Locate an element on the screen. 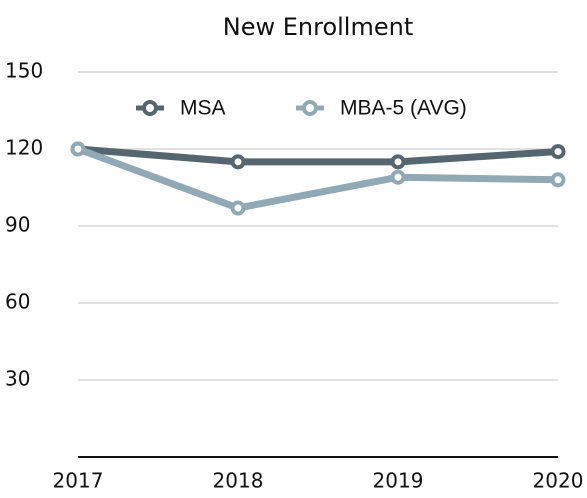 This screenshot has height=498, width=587. y-tick-label: 120 is located at coordinates (24, 148).